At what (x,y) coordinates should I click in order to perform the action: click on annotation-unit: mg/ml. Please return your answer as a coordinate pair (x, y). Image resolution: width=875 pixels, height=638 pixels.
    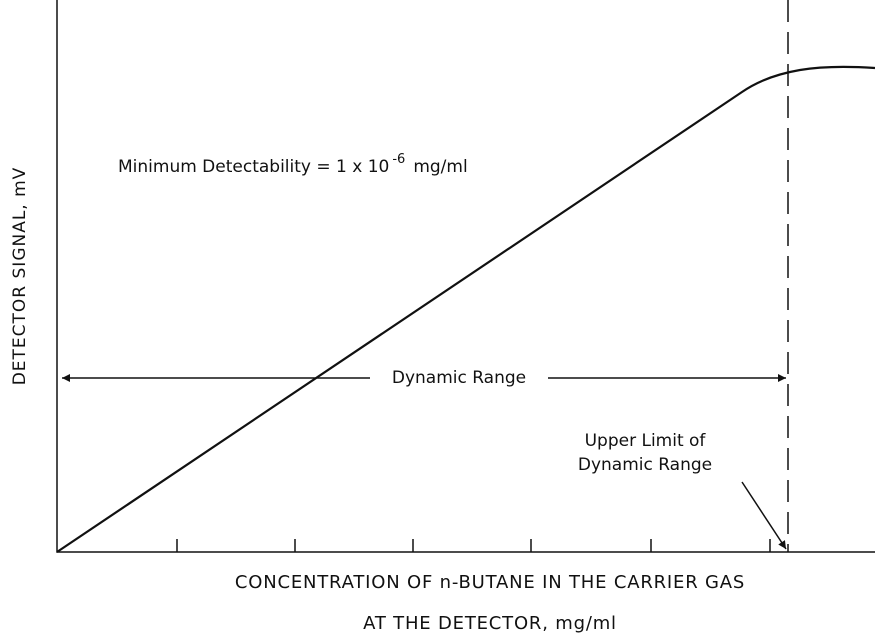
    Looking at the image, I should click on (440, 167).